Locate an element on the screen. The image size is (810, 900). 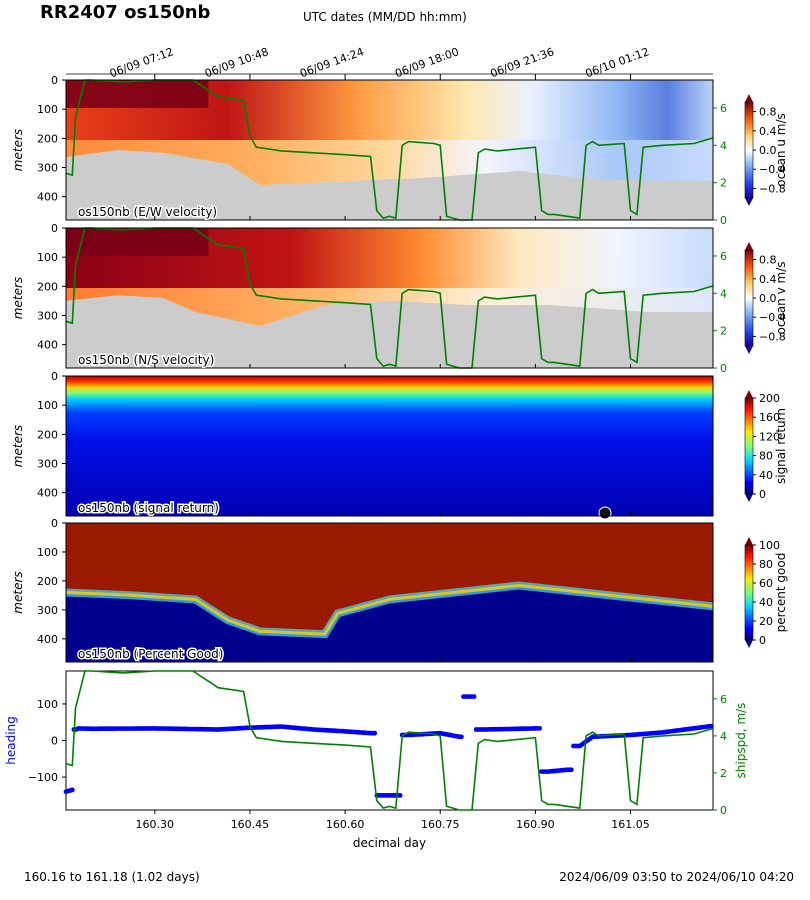
signal-field is located at coordinates (389, 446).